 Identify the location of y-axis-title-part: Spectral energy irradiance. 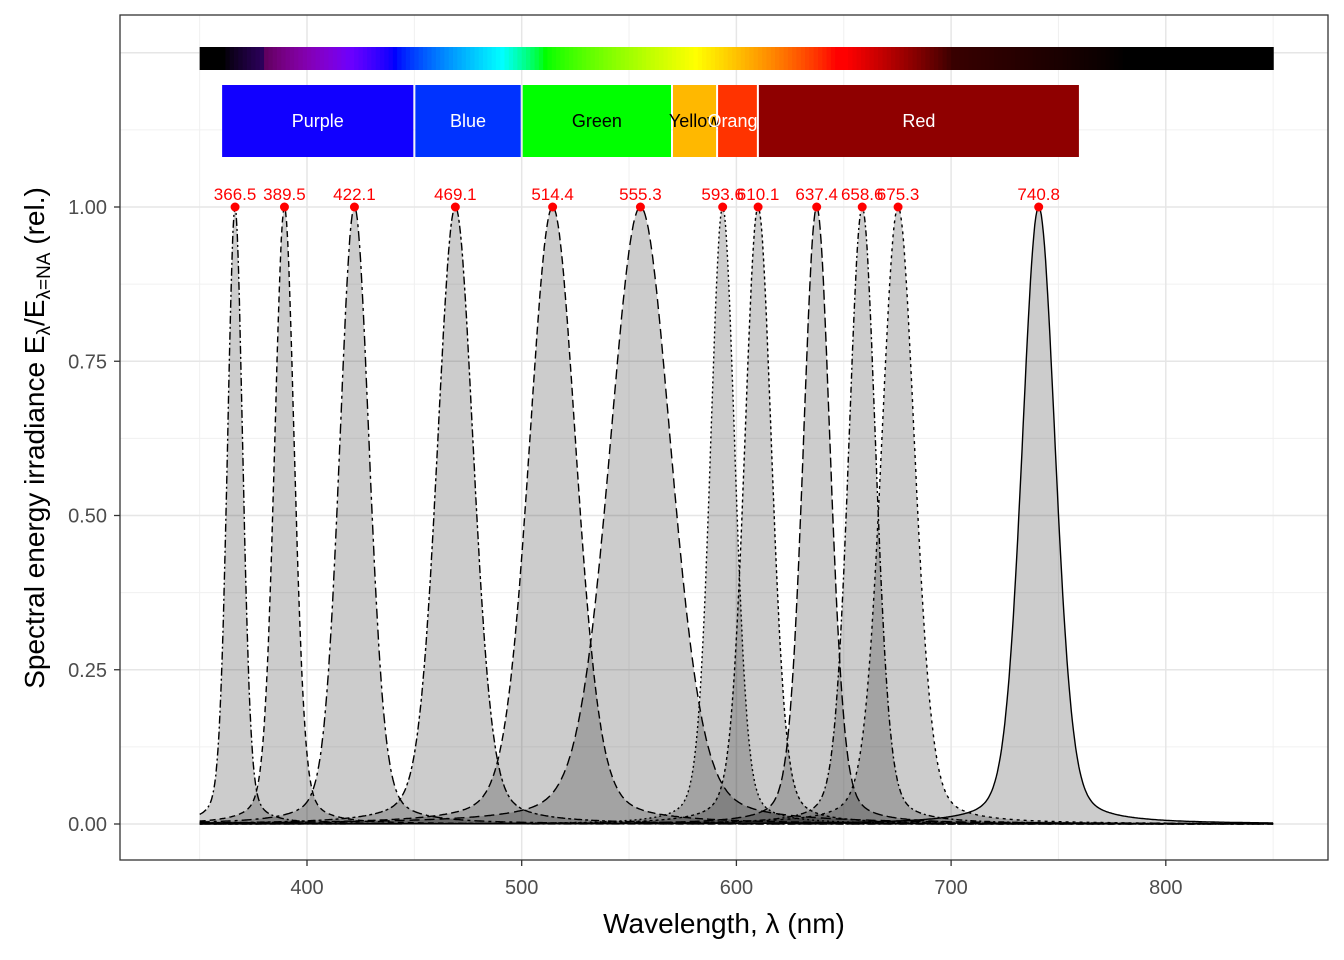
(34, 521).